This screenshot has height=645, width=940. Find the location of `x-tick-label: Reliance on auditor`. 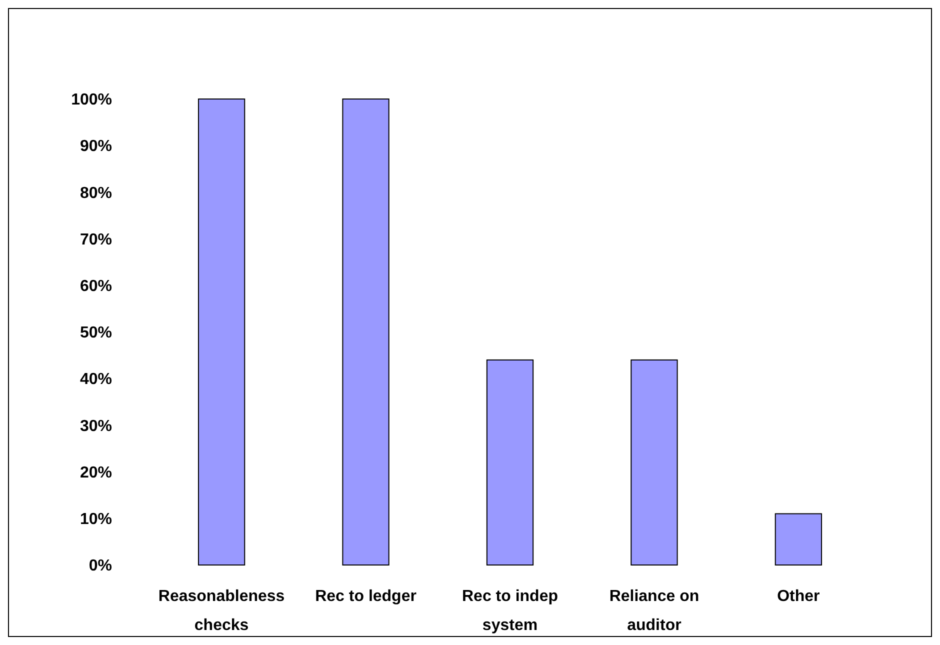

x-tick-label: Reliance on auditor is located at coordinates (654, 611).